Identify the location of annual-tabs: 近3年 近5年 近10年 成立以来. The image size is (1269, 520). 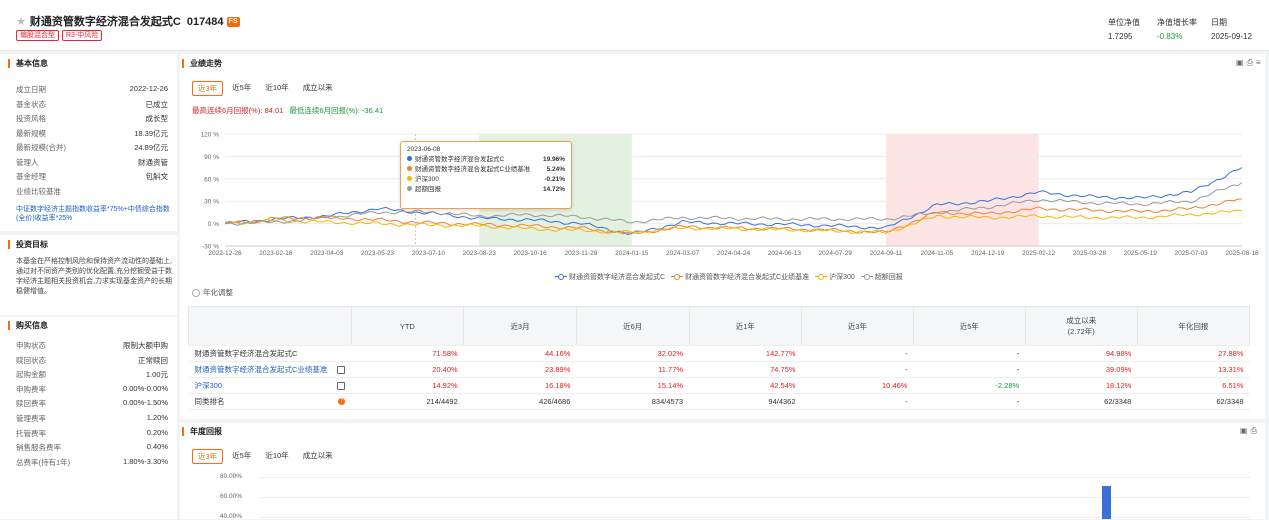
(265, 456).